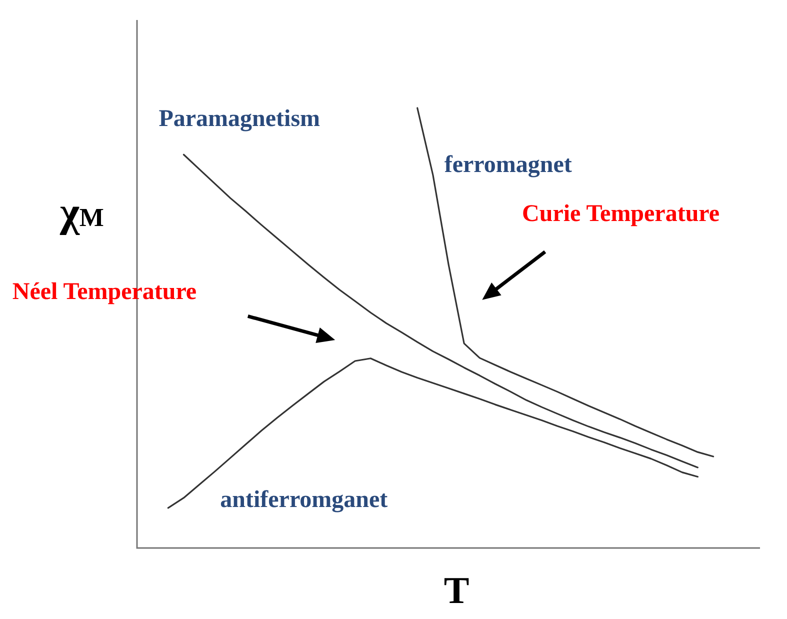 The image size is (787, 619). What do you see at coordinates (104, 292) in the screenshot?
I see `annotation: Néel Temperature` at bounding box center [104, 292].